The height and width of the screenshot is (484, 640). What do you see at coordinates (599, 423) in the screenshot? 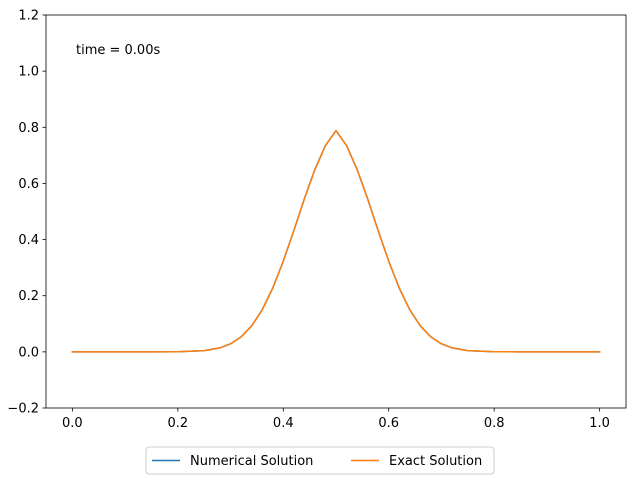
I see `x-tick-label: 1.0` at bounding box center [599, 423].